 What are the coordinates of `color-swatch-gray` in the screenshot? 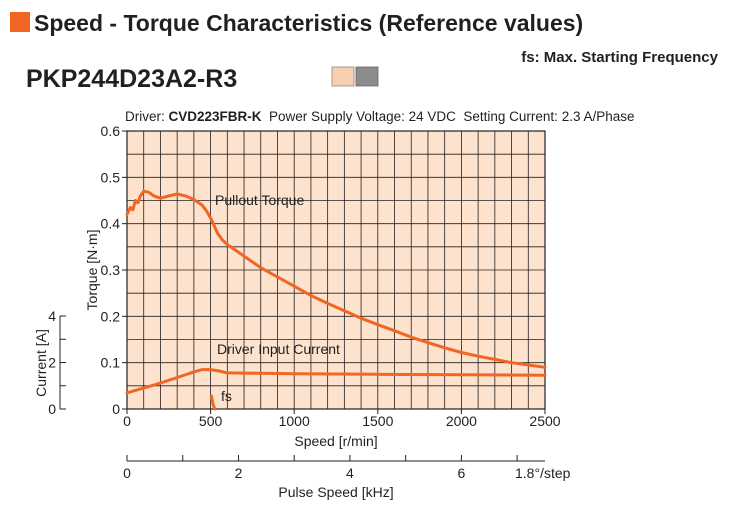 It's located at (367, 76).